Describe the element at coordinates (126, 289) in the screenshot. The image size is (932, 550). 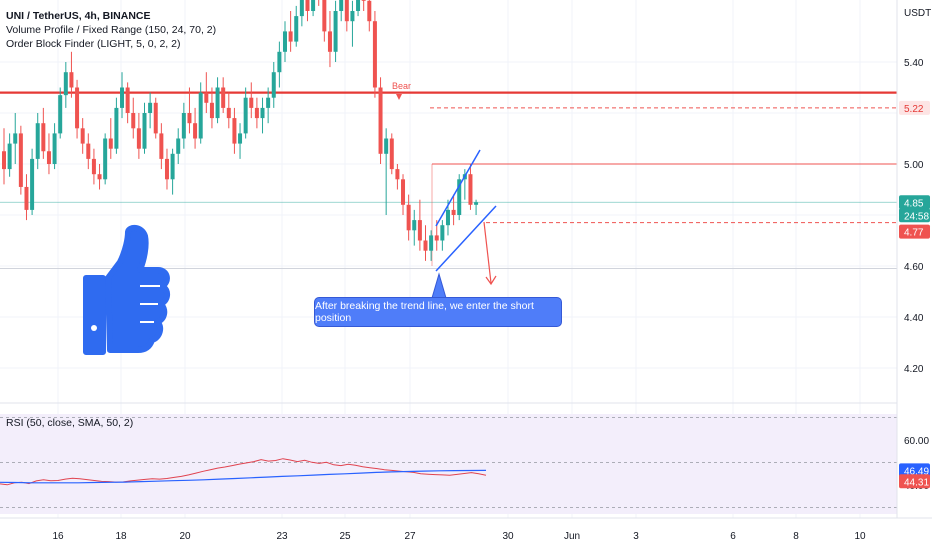
I see `thumbs-up-icon` at that location.